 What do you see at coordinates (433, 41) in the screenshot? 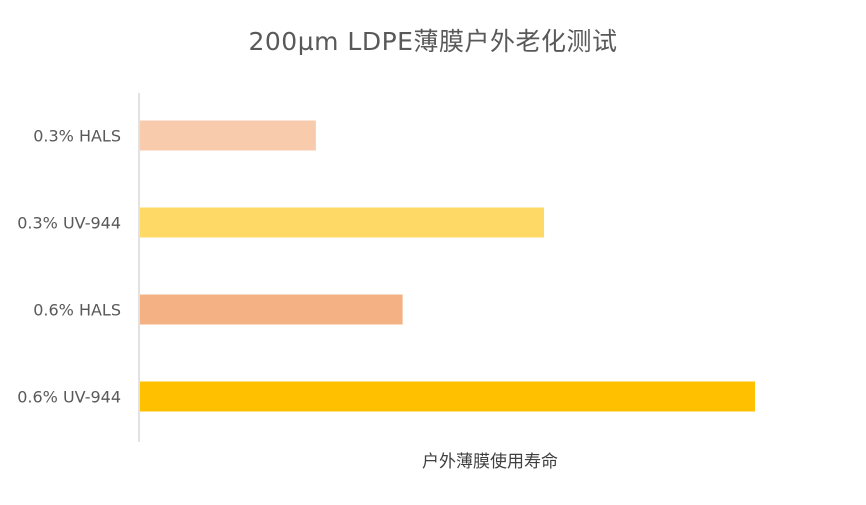
I see `chart-title: 200µm LDPE薄膜户外老化测试` at bounding box center [433, 41].